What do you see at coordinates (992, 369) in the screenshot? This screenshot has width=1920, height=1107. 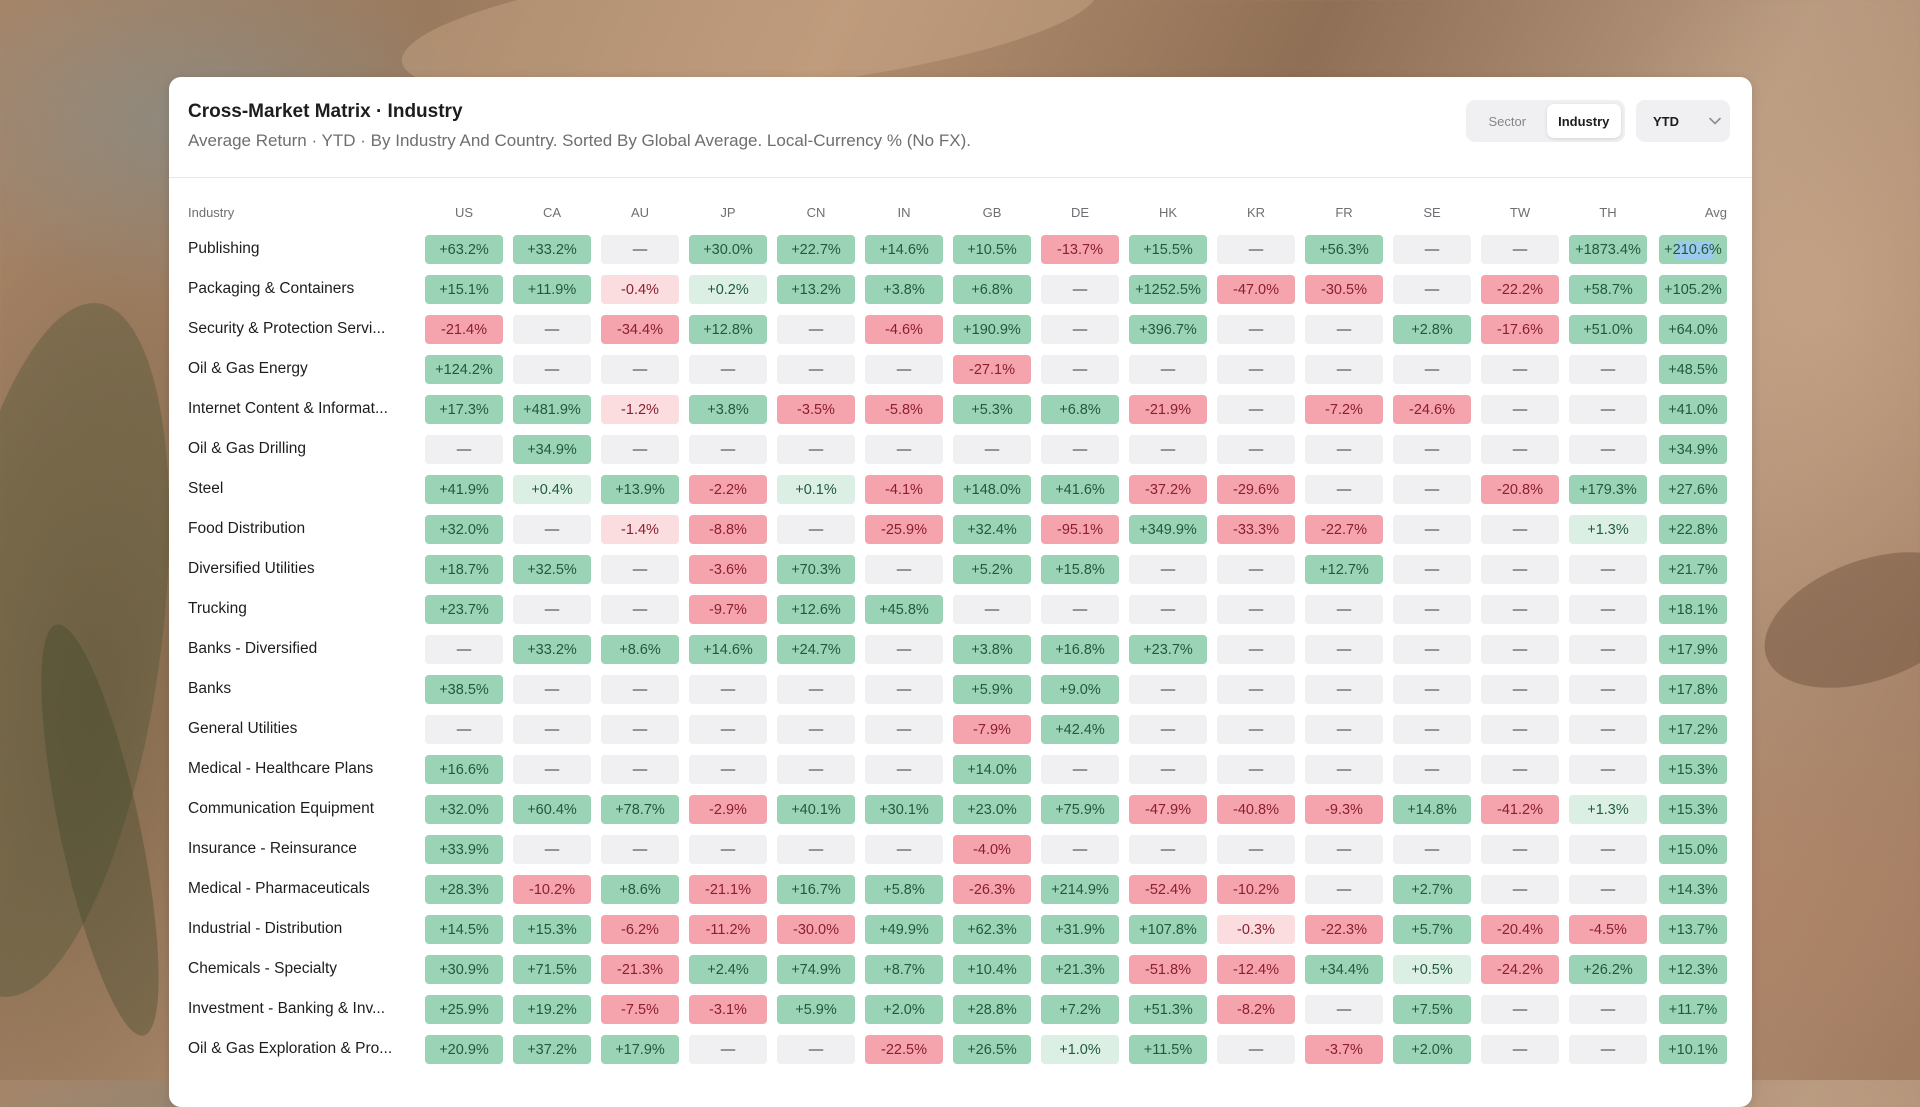 I see `value-cell: -27.1%` at bounding box center [992, 369].